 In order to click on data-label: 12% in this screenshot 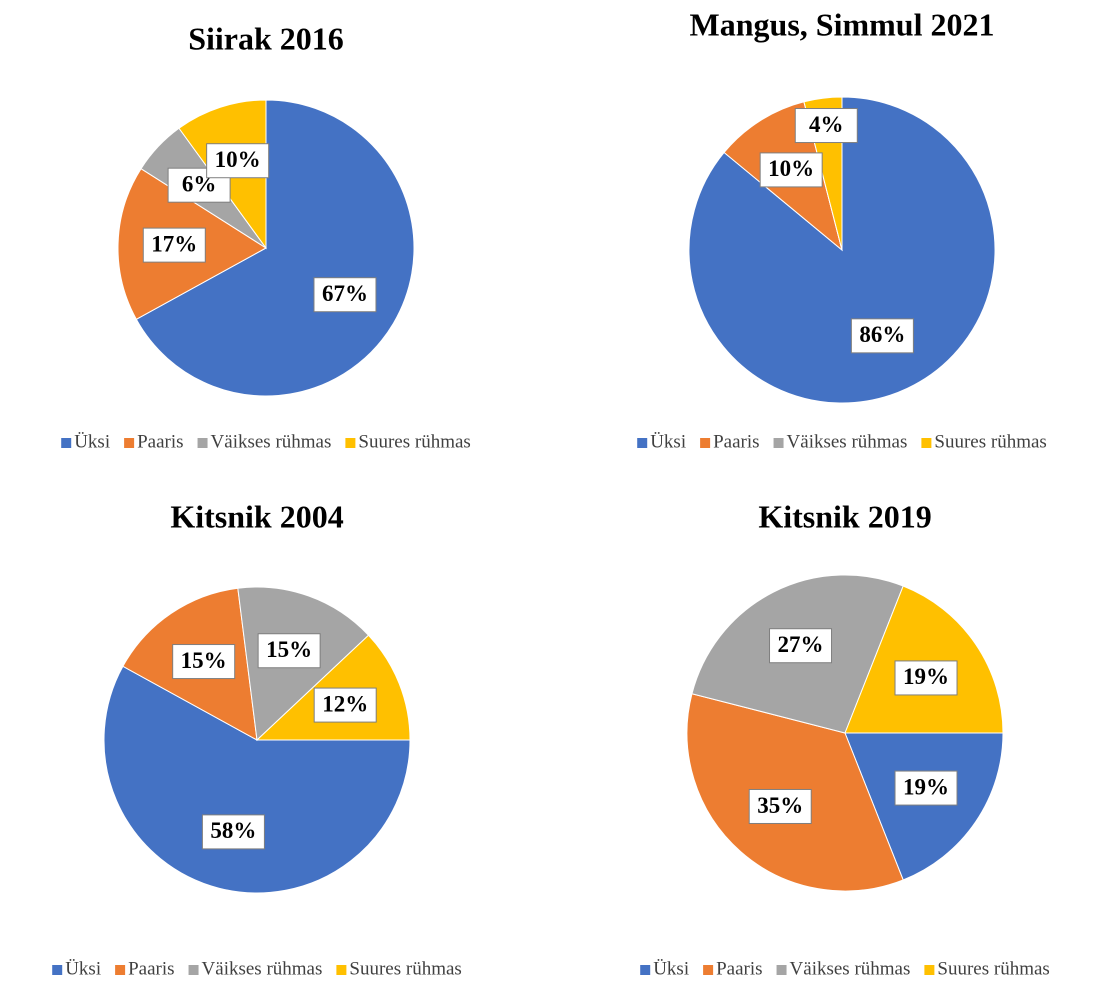, I will do `click(345, 703)`.